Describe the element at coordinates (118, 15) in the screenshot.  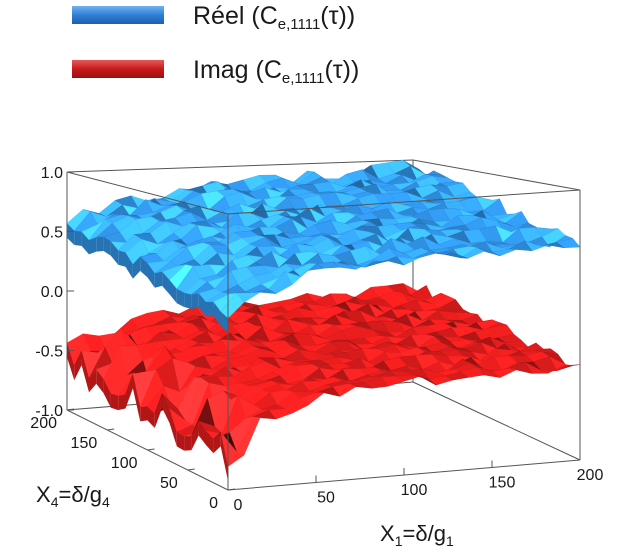
I see `legend-swatch-real` at that location.